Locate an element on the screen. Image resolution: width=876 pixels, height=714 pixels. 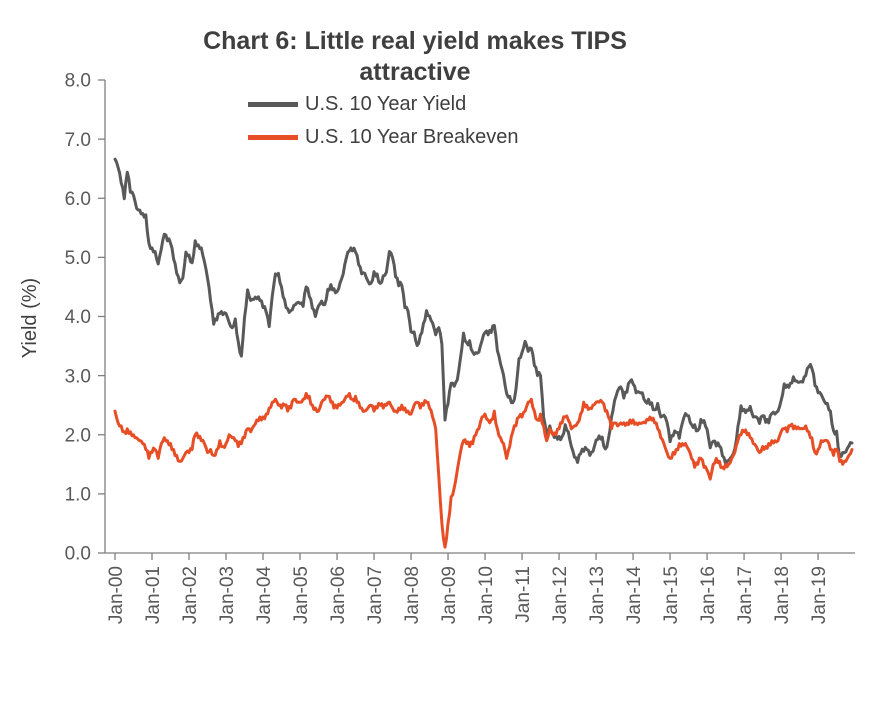
breakeven-line-swatch-icon is located at coordinates (273, 137).